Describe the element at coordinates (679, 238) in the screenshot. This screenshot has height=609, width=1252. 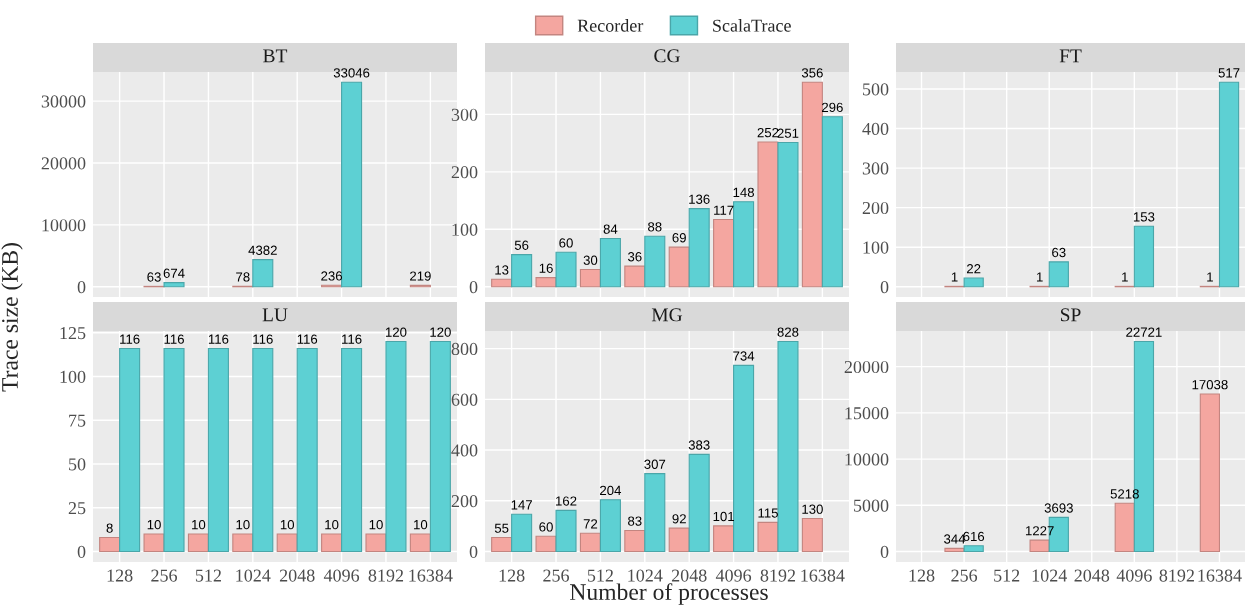
I see `data-label: 69` at that location.